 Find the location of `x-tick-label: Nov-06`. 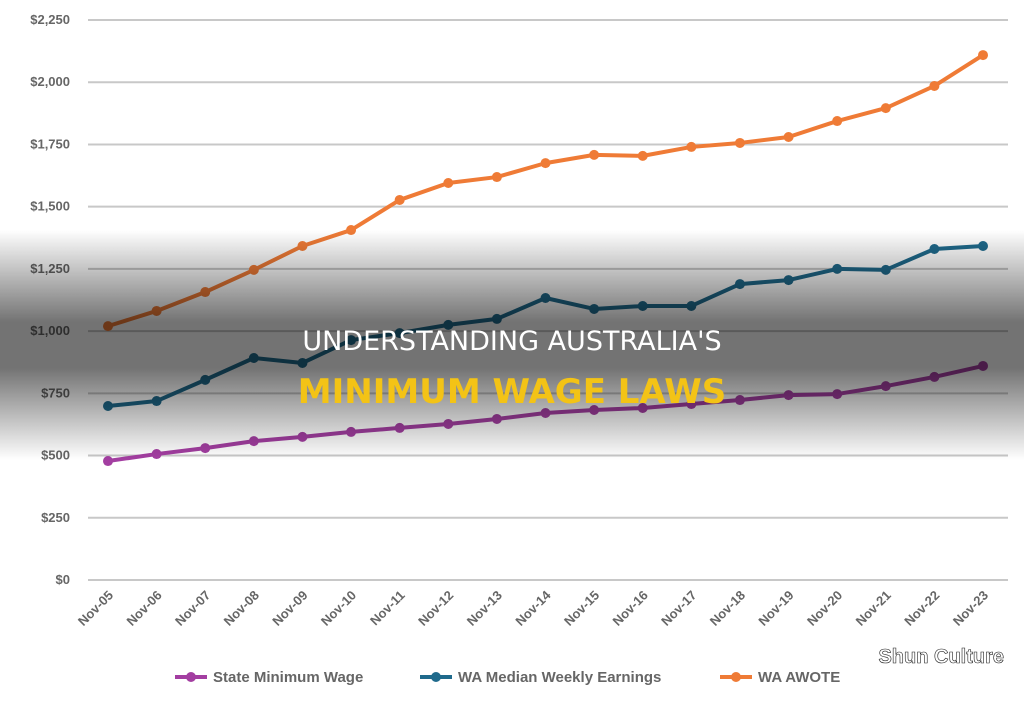

x-tick-label: Nov-06 is located at coordinates (143, 608).